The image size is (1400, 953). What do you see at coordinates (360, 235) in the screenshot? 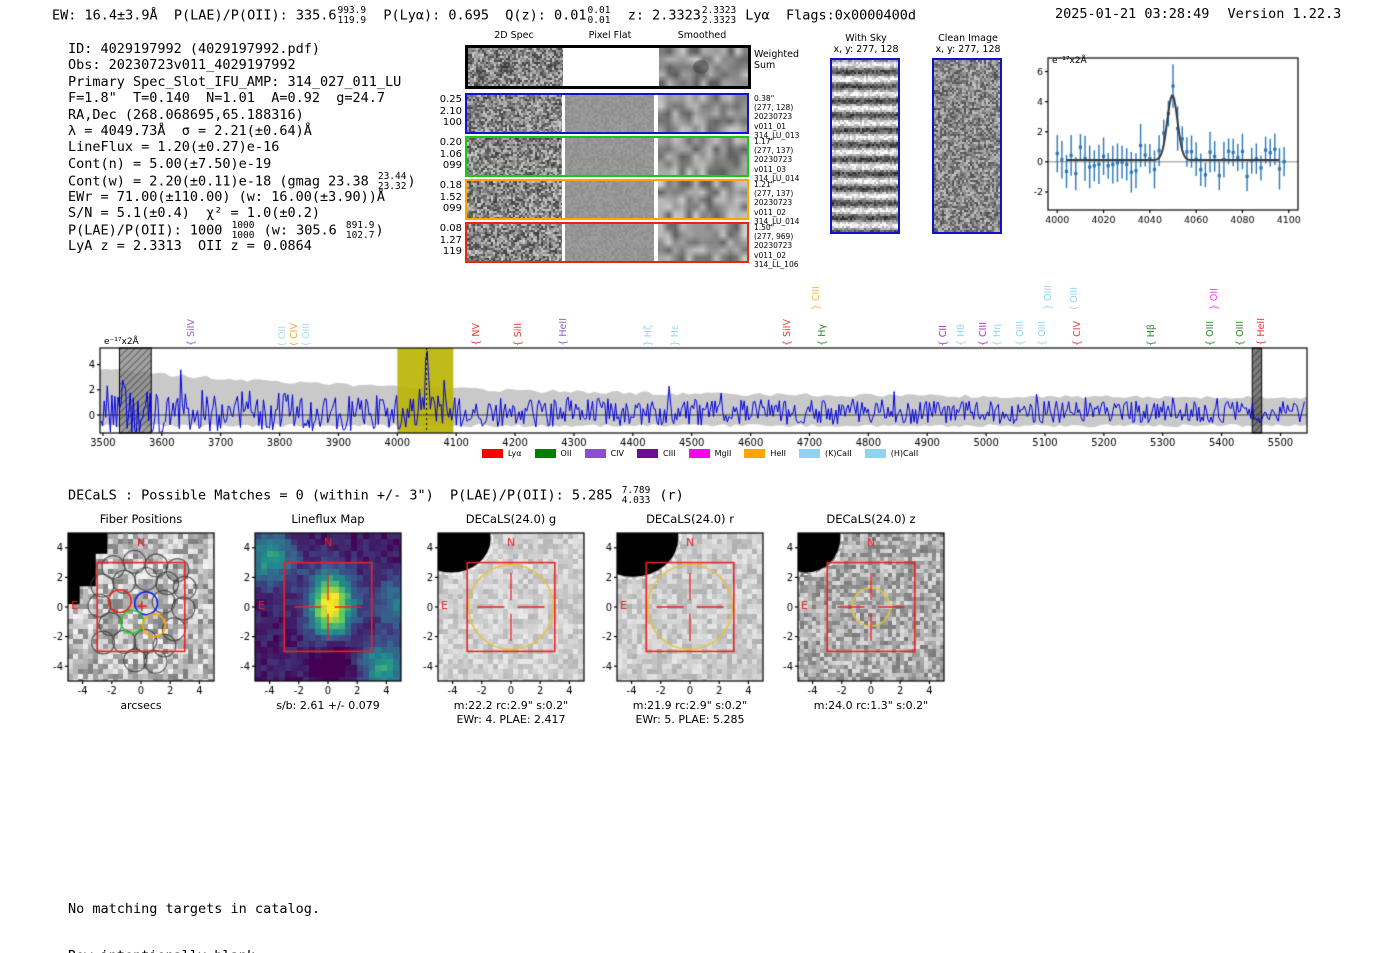
I see `uncertainty-lower: 102.7` at bounding box center [360, 235].